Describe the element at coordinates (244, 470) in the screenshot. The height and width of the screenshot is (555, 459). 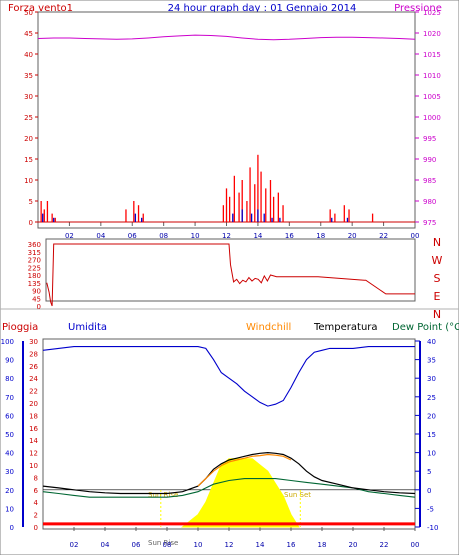
I see `windchill-line` at that location.